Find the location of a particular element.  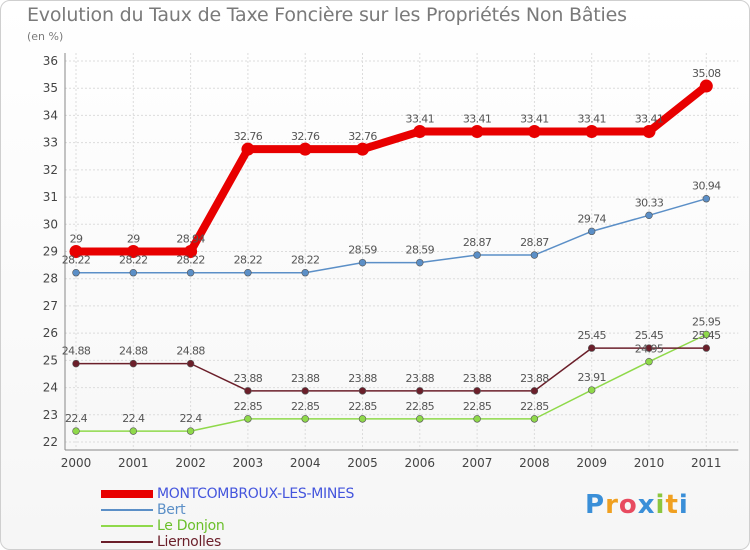

data-label: 29.74 is located at coordinates (591, 218).